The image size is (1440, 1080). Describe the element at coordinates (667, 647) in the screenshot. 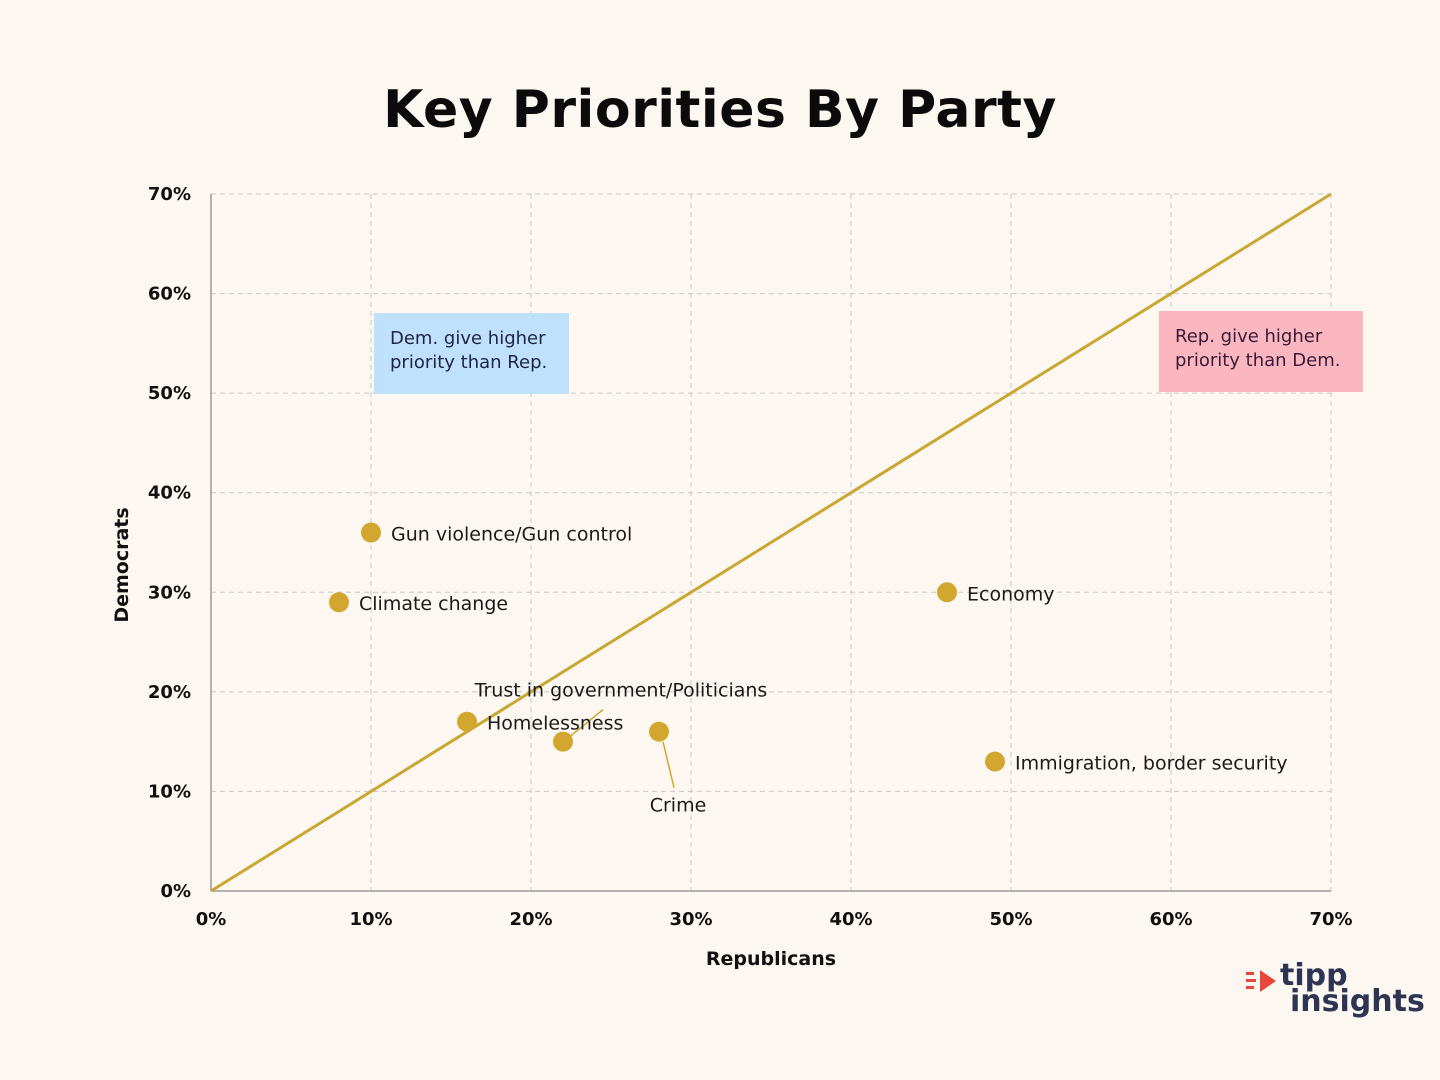

I see `data-points` at that location.